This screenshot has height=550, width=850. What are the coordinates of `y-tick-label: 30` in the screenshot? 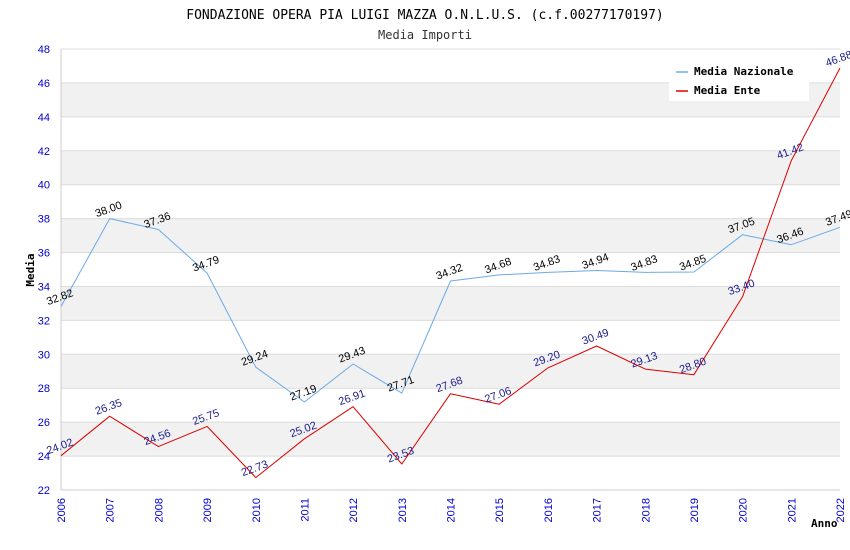 It's located at (44, 355).